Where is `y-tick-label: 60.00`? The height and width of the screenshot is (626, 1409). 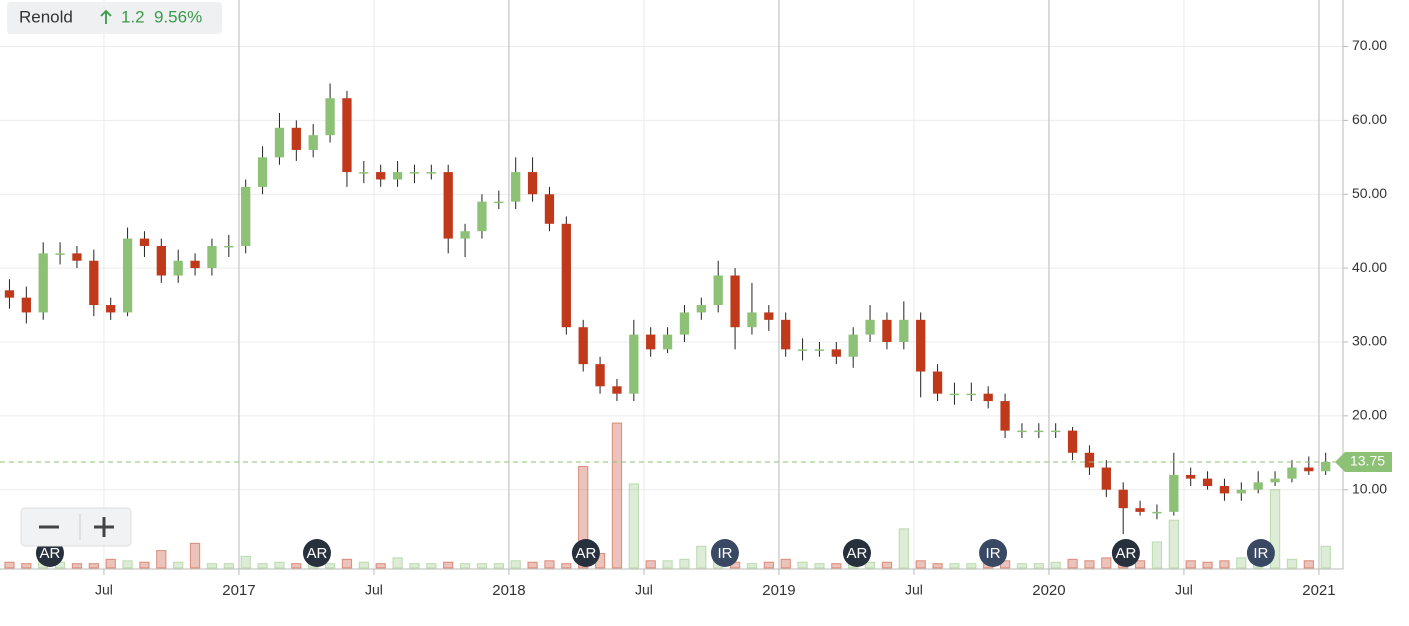 y-tick-label: 60.00 is located at coordinates (1369, 119).